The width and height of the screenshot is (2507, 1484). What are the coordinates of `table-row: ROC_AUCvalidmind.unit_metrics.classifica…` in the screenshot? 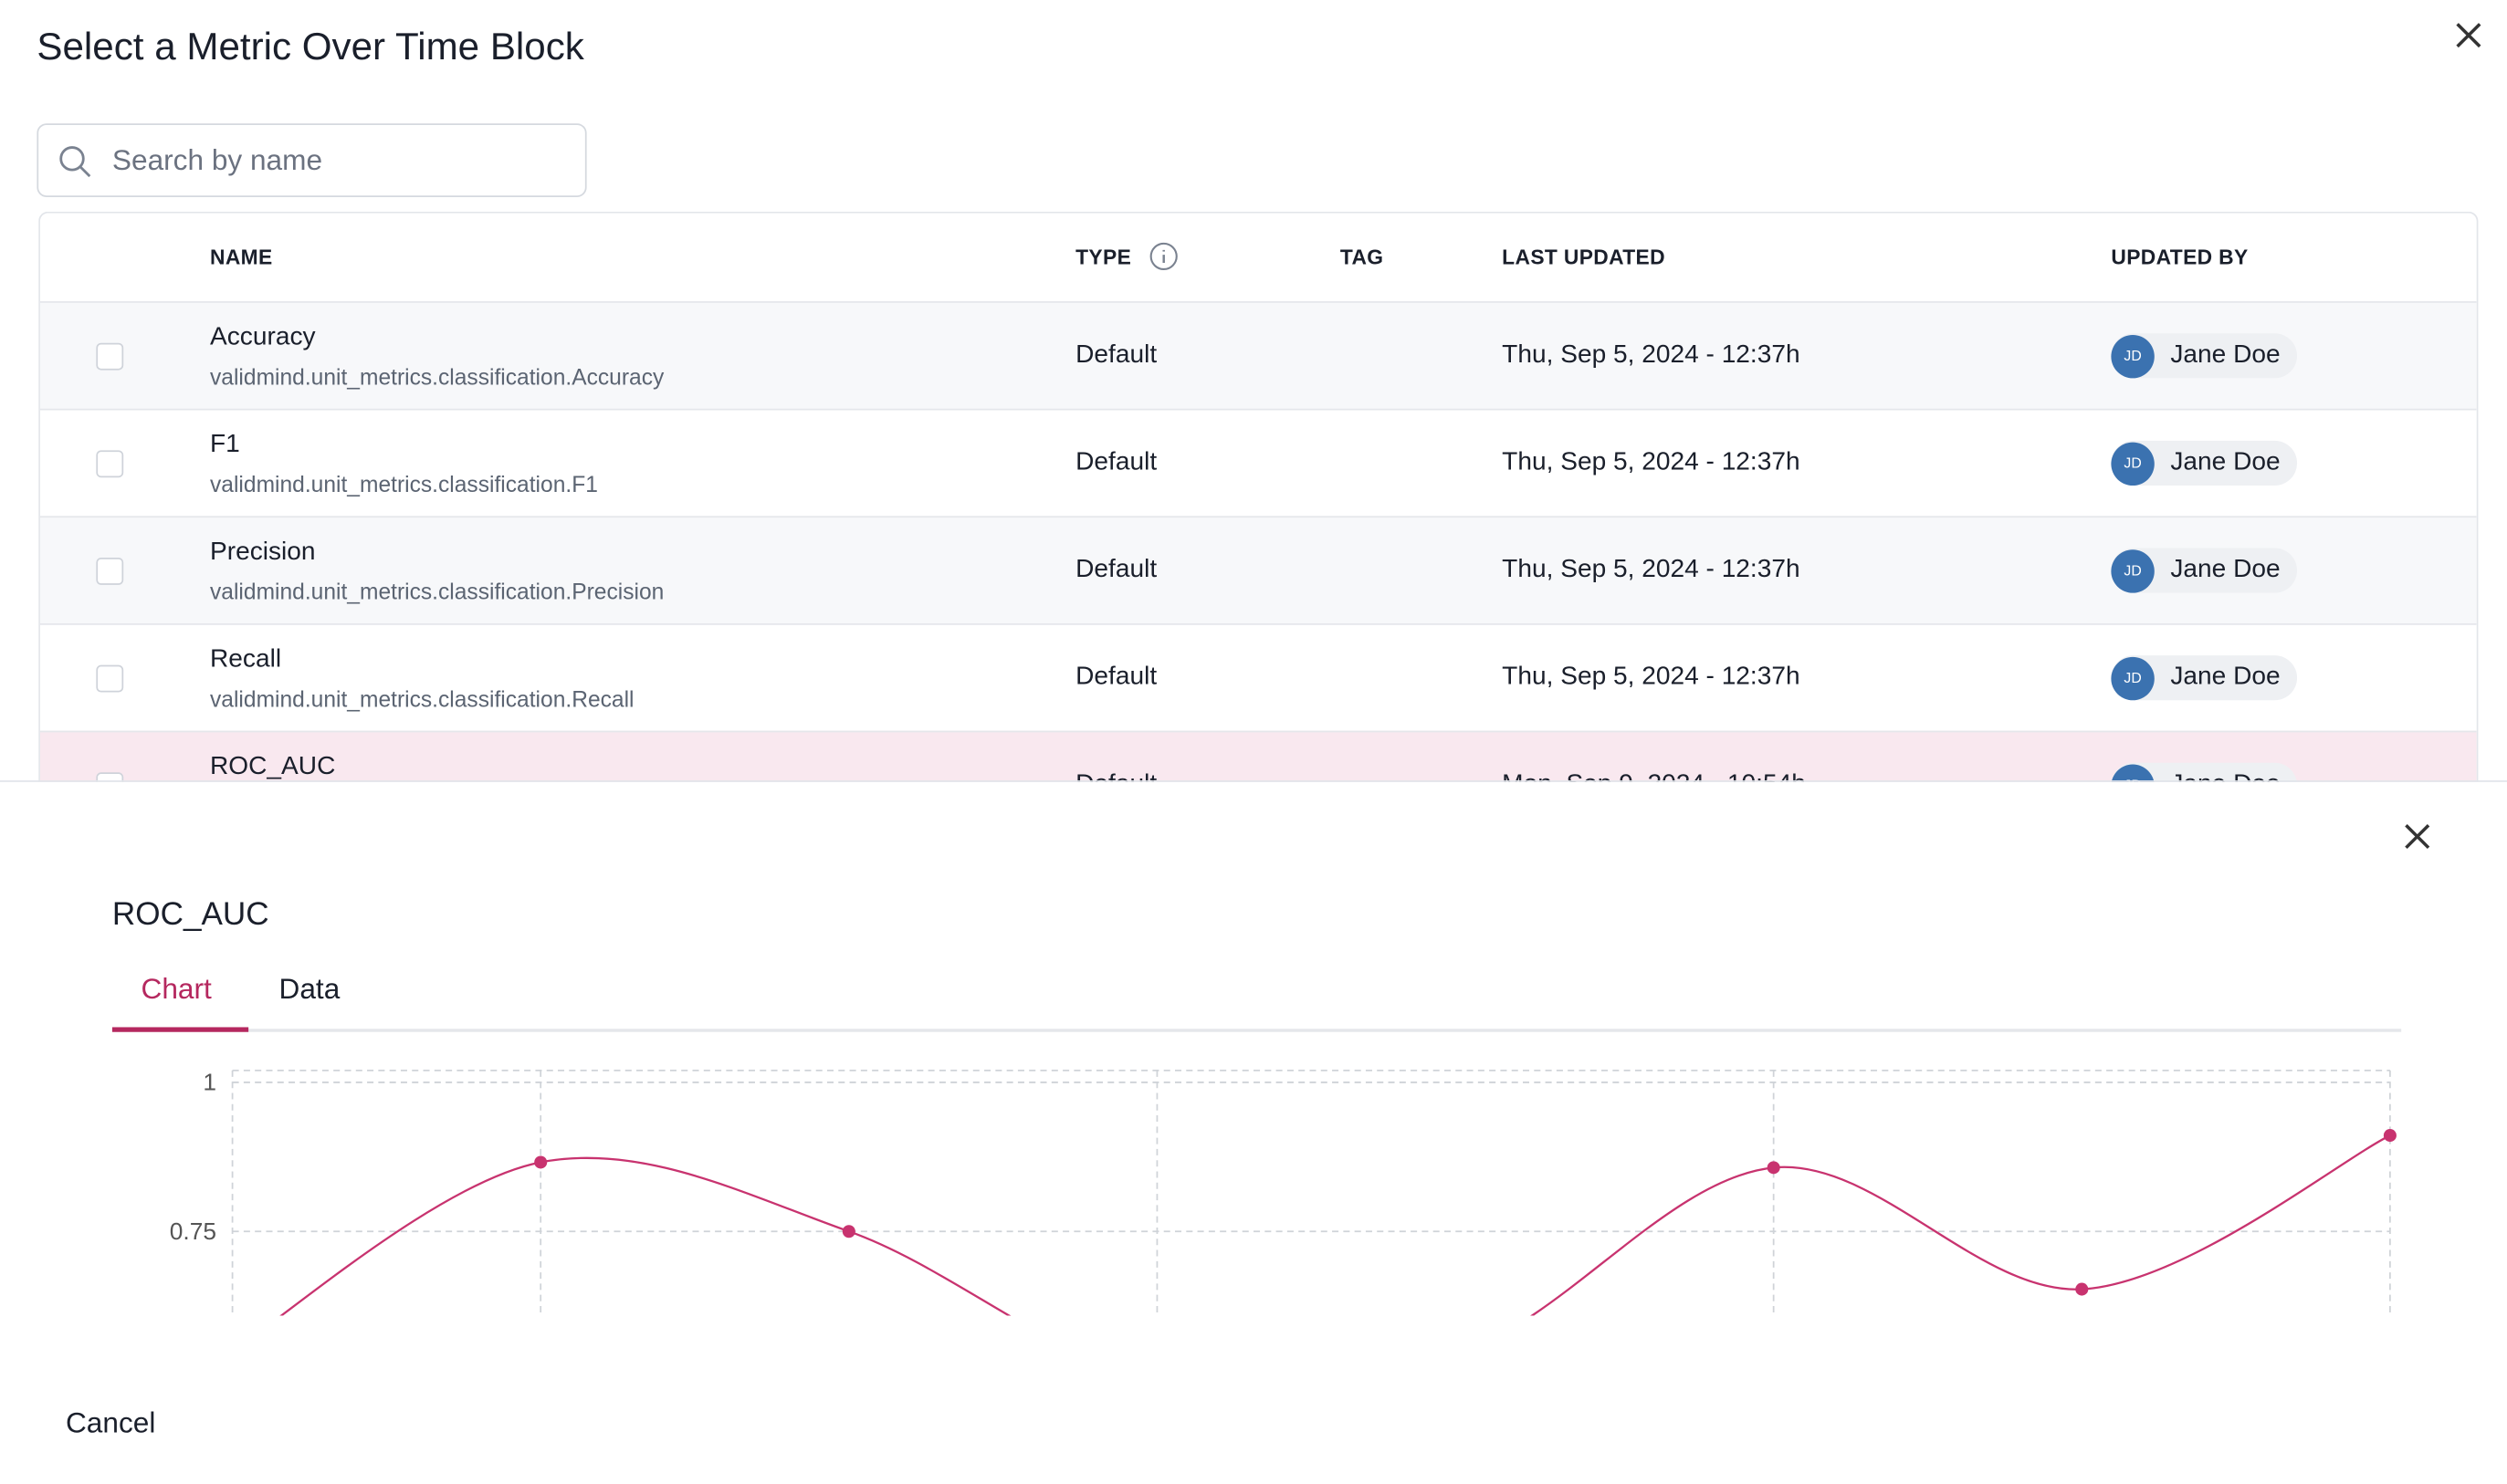 It's located at (1258, 756).